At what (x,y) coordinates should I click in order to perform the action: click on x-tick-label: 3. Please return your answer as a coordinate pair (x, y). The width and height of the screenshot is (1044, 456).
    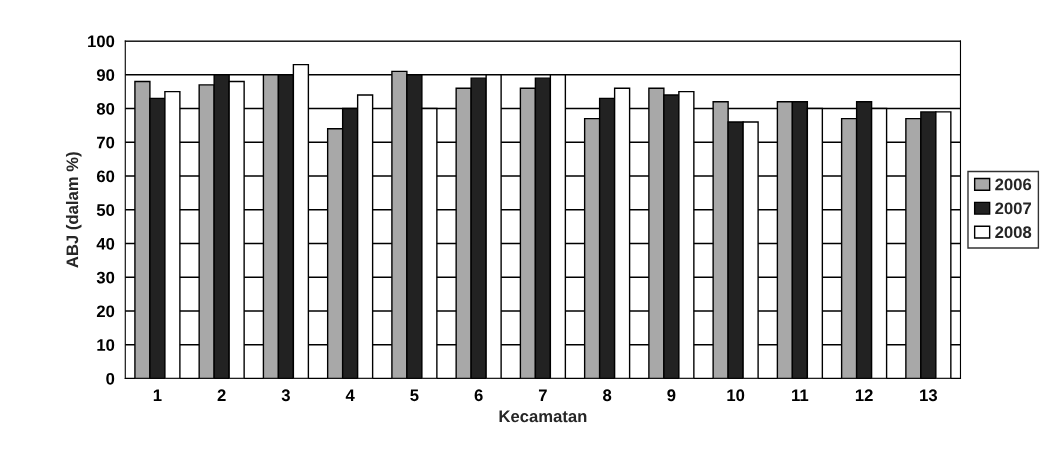
    Looking at the image, I should click on (285, 395).